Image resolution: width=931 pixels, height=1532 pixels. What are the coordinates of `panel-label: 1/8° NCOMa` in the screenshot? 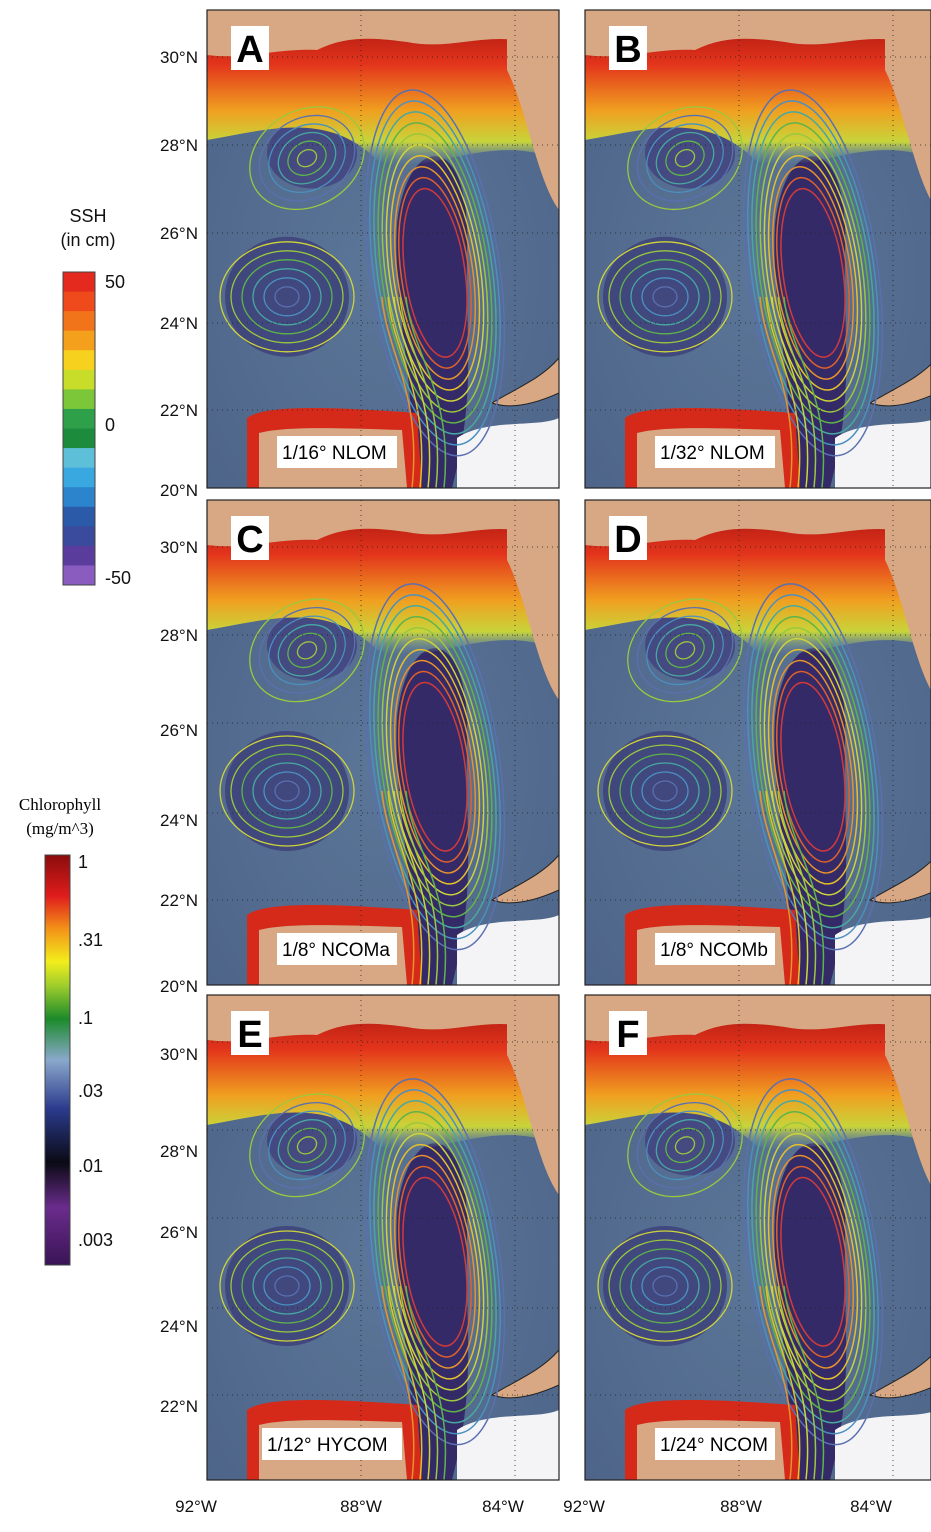 It's located at (336, 950).